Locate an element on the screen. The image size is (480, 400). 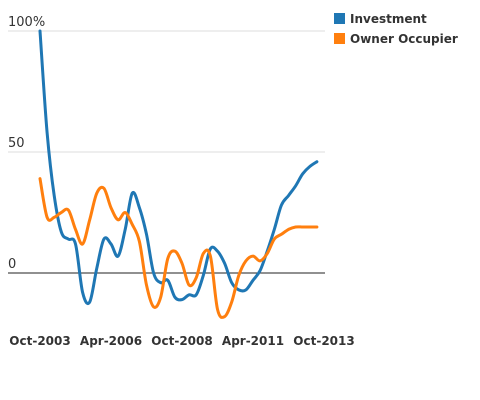
legend-label: Owner Occupier is located at coordinates (404, 39).